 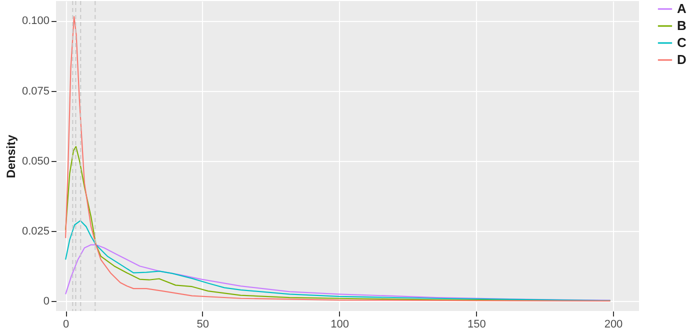 What do you see at coordinates (681, 25) in the screenshot?
I see `legend-label: B` at bounding box center [681, 25].